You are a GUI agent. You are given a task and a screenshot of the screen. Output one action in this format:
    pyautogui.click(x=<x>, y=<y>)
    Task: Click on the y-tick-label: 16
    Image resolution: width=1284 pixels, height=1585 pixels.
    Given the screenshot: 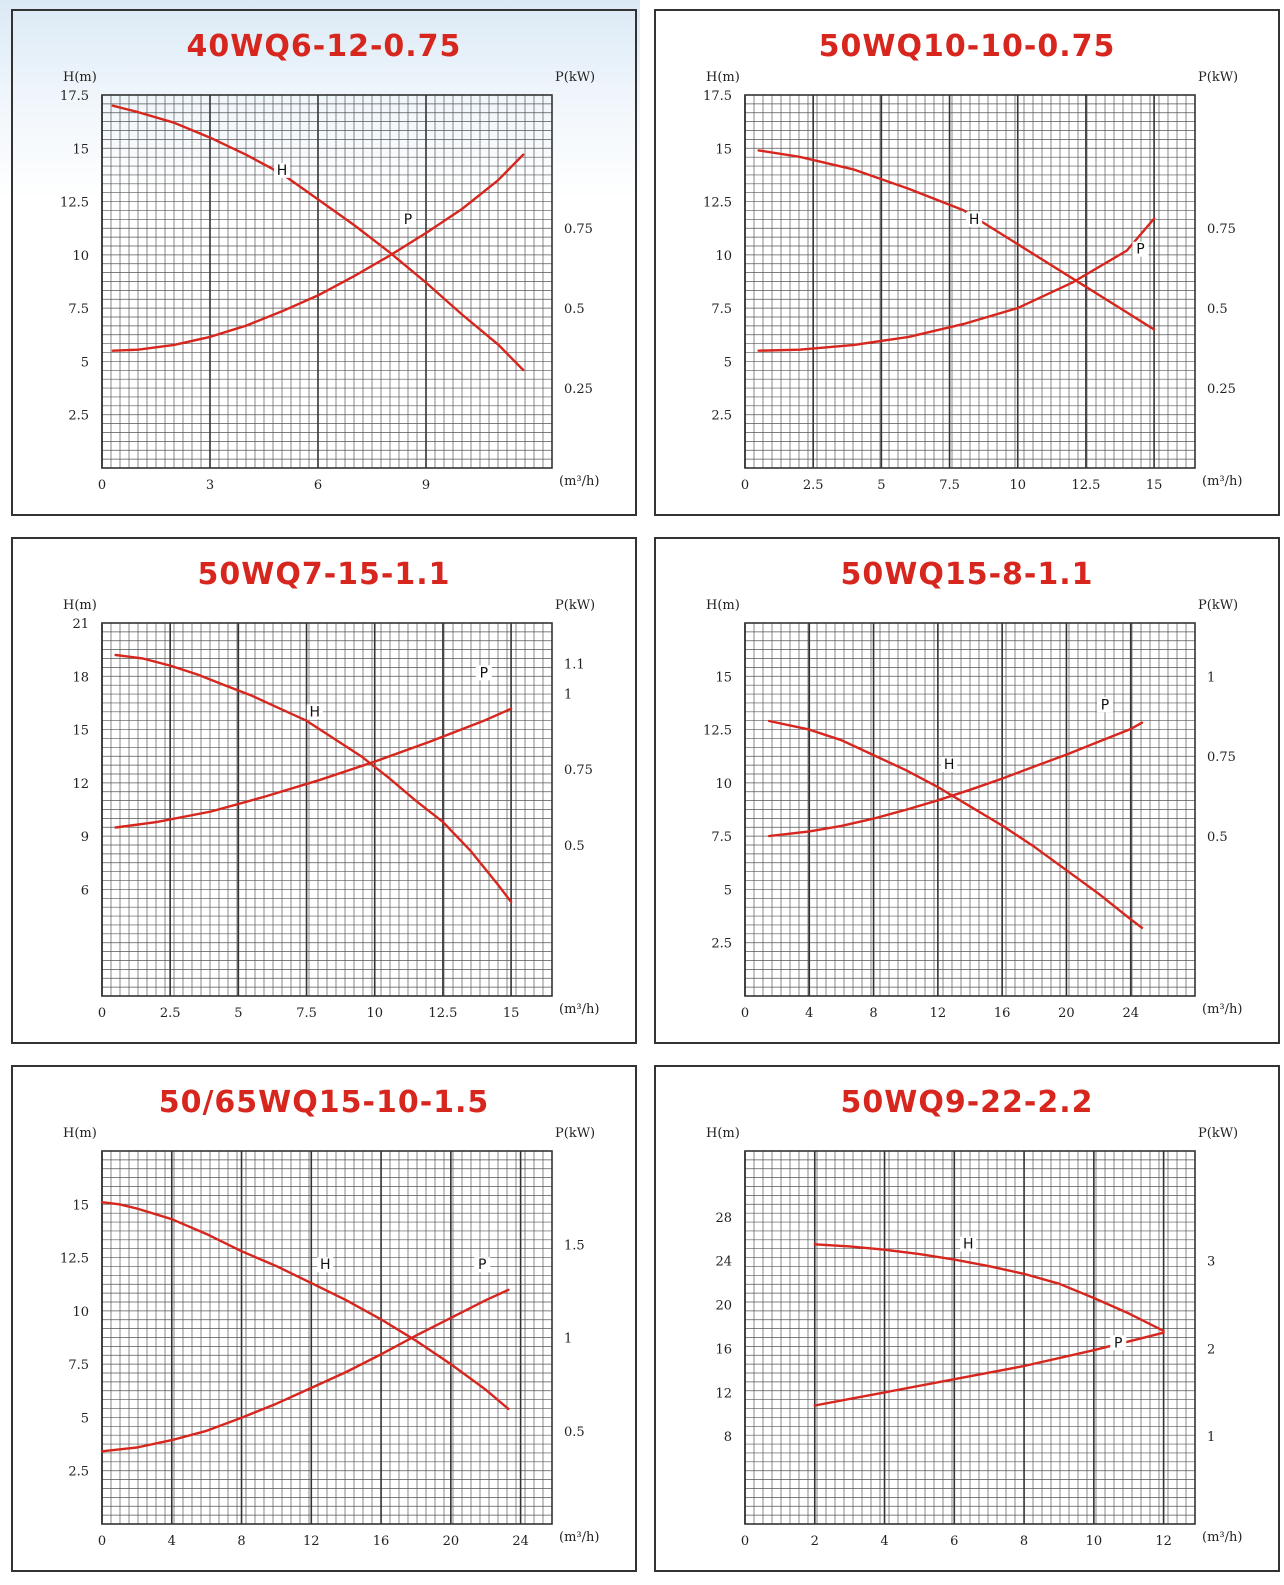 What is the action you would take?
    pyautogui.click(x=723, y=1349)
    